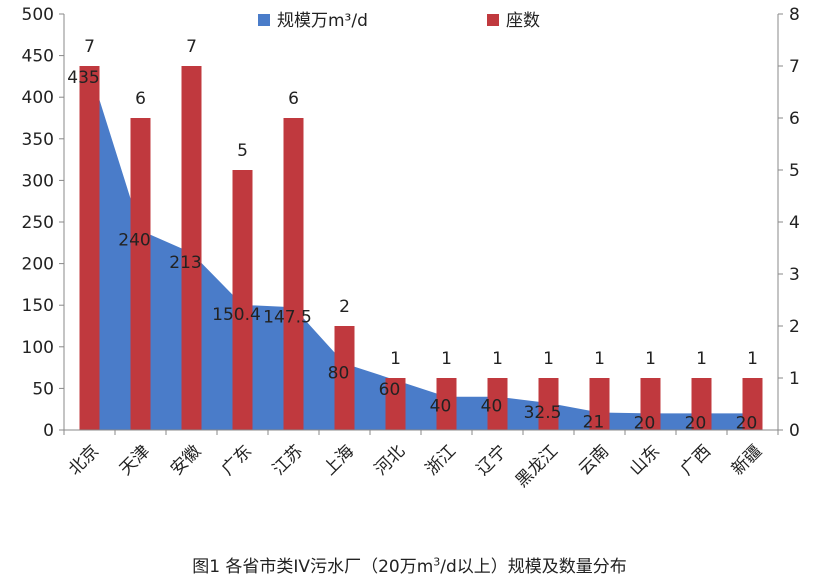  What do you see at coordinates (264, 20) in the screenshot?
I see `legend-swatch-scale` at bounding box center [264, 20].